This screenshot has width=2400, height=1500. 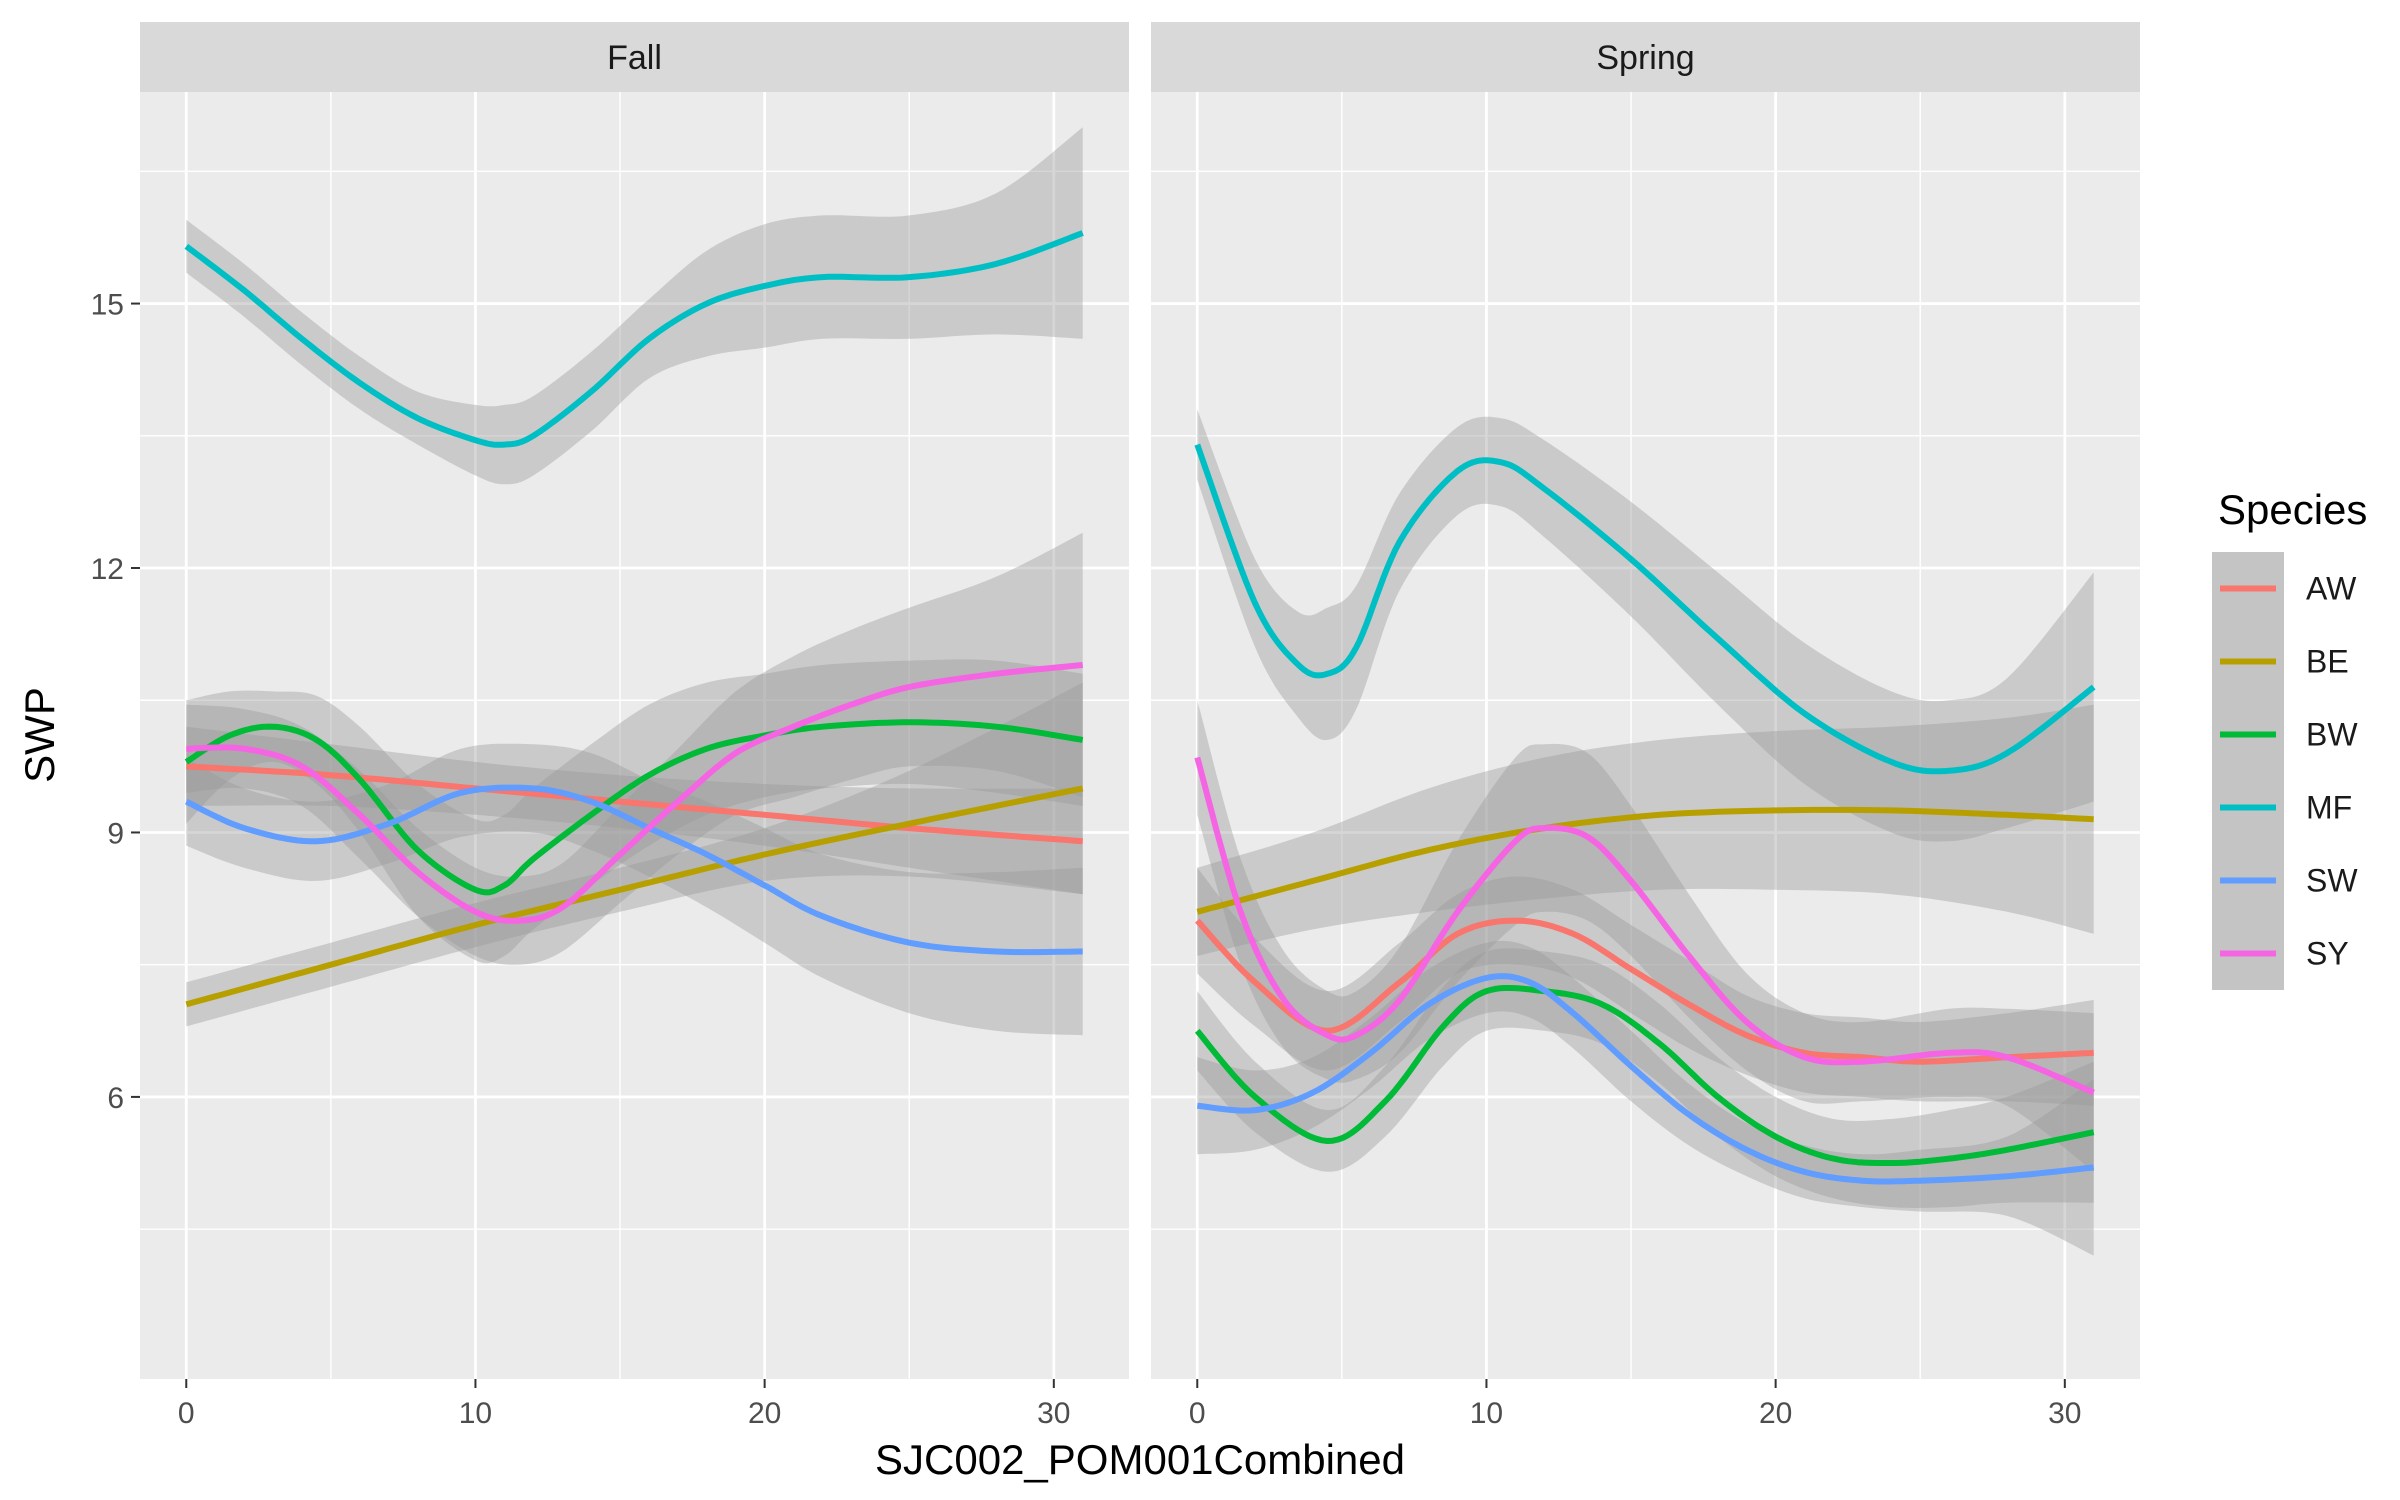 I want to click on legend-label: BE, so click(x=2327, y=662).